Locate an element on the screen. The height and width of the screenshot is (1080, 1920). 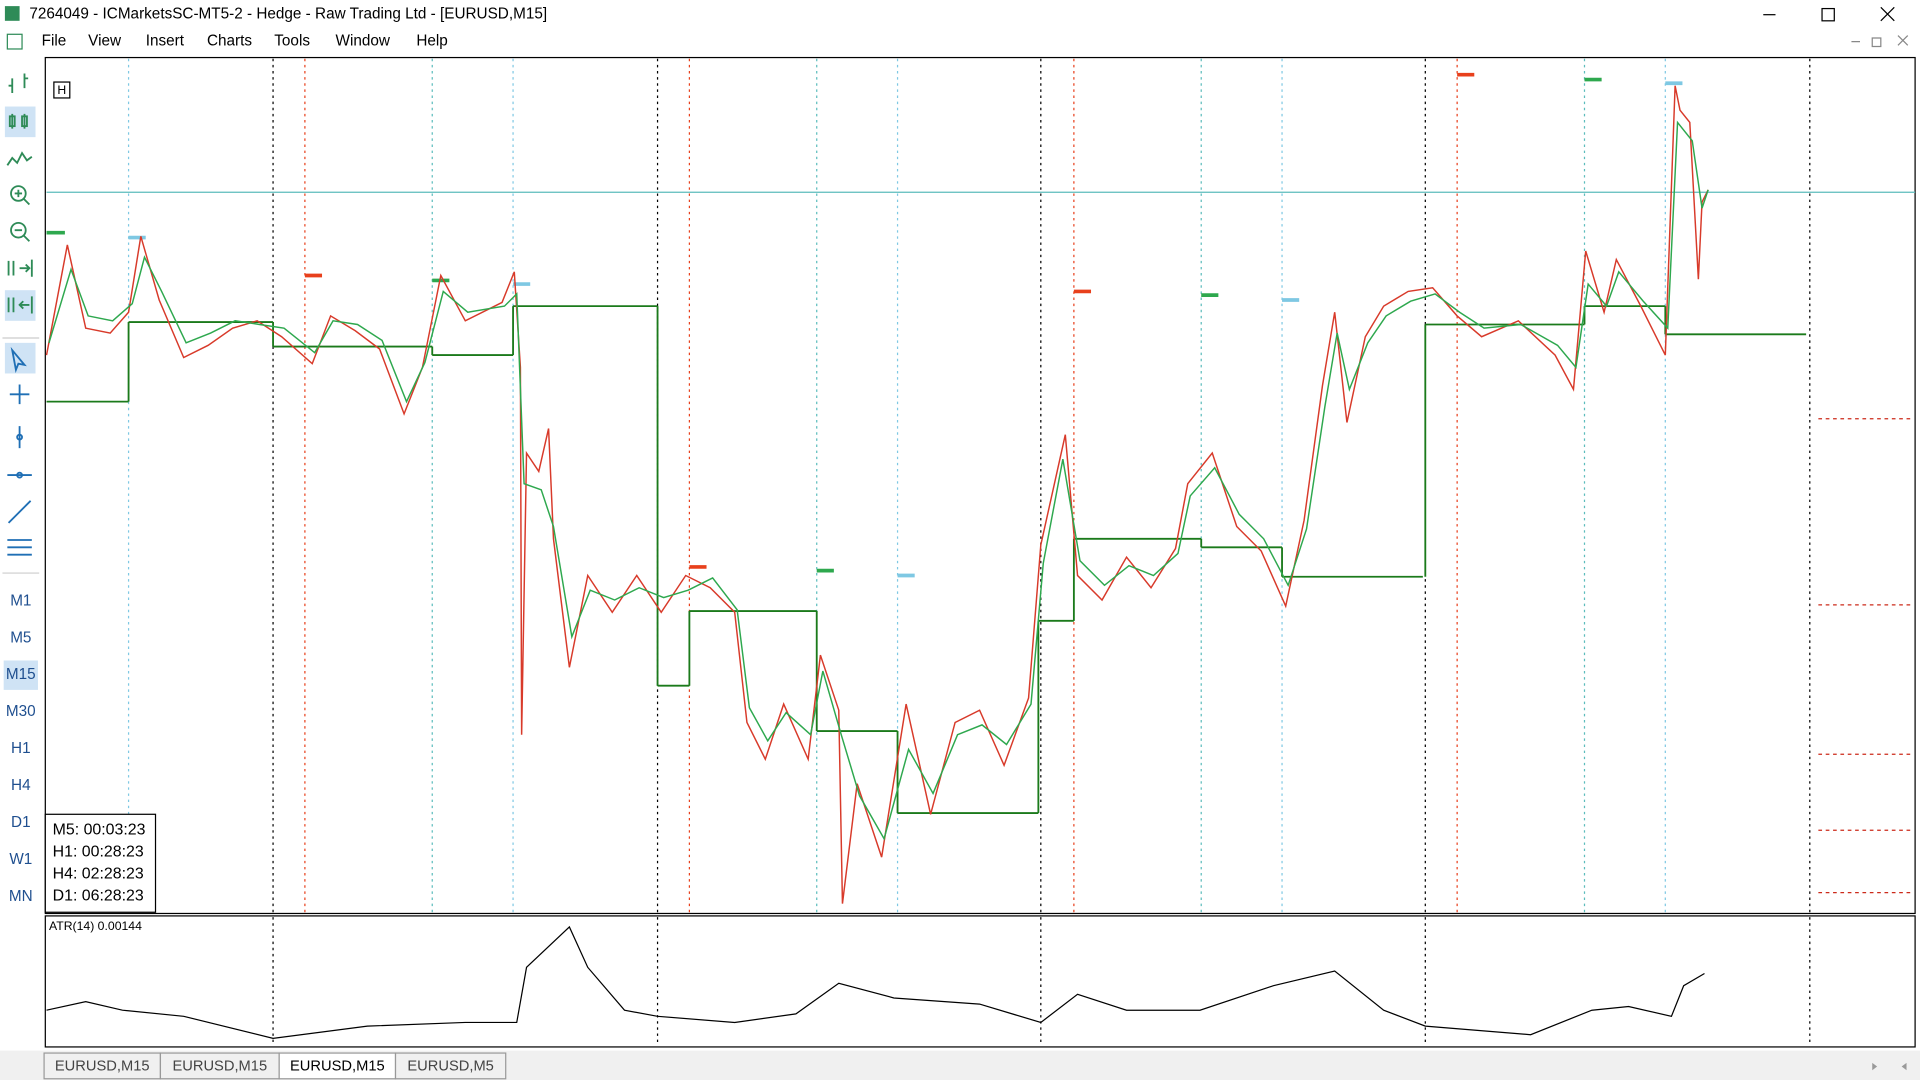
indicator-label: ATR(14) 0.00144 is located at coordinates (95, 926).